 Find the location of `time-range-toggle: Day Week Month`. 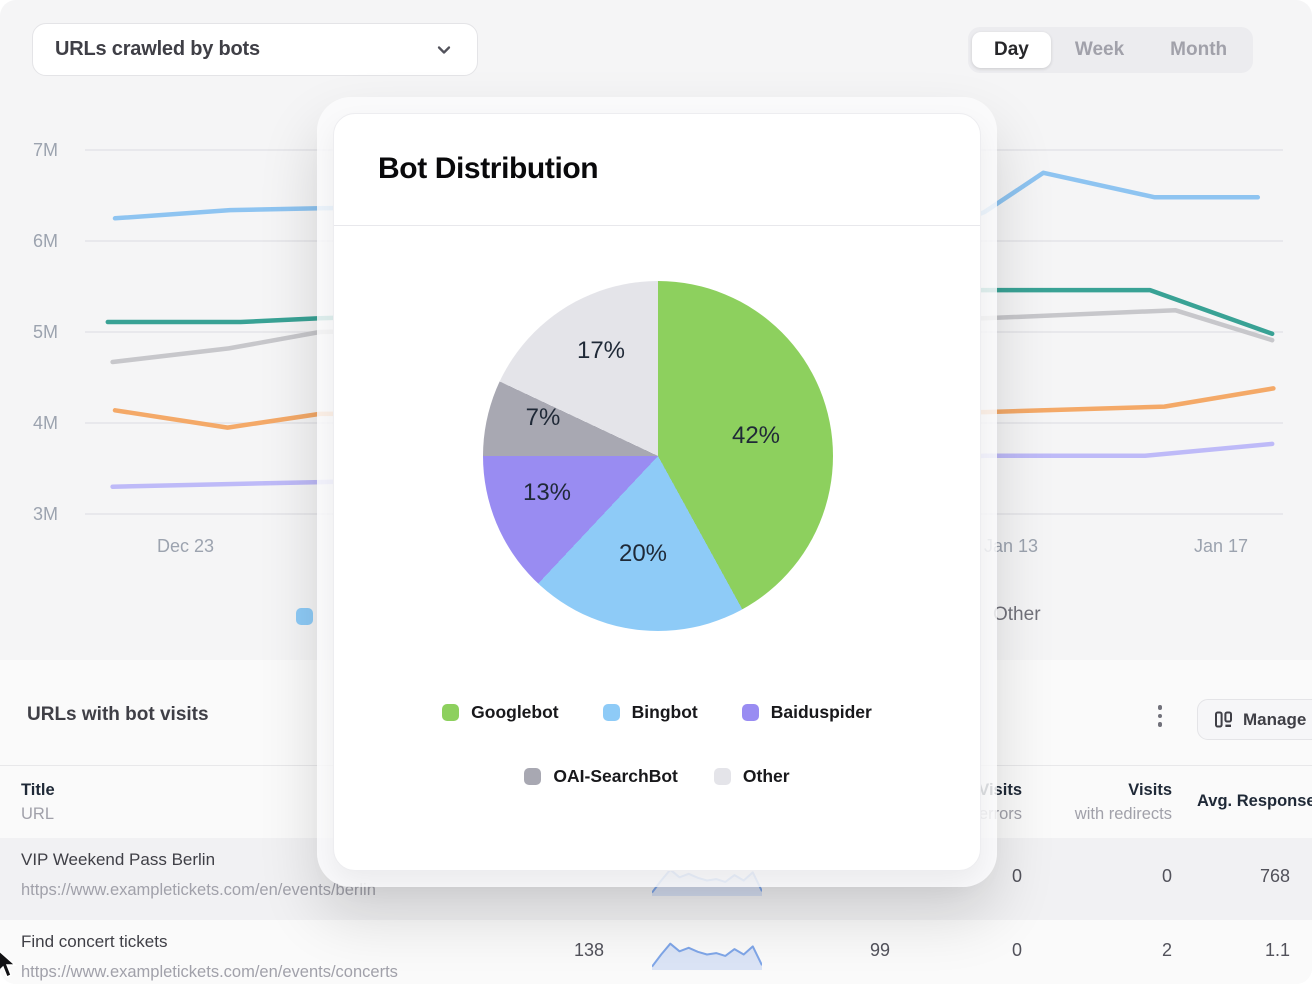

time-range-toggle: Day Week Month is located at coordinates (1111, 50).